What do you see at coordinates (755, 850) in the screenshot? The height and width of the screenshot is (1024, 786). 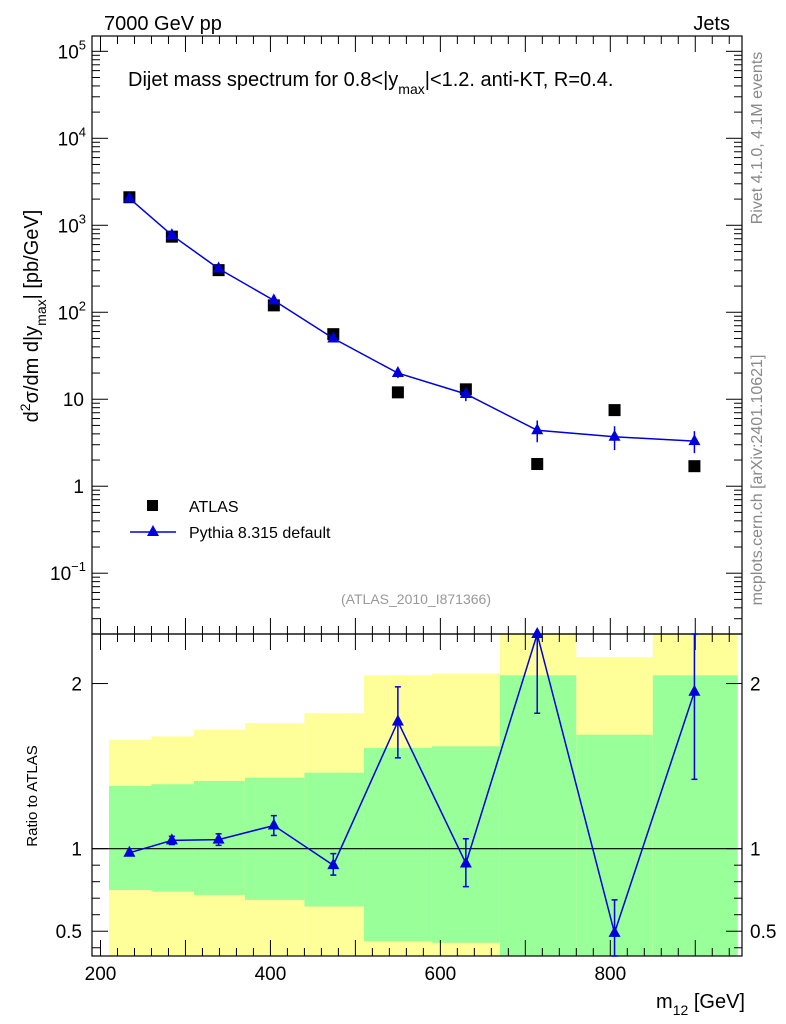 I see `ratio-ytick-label-right: 1` at bounding box center [755, 850].